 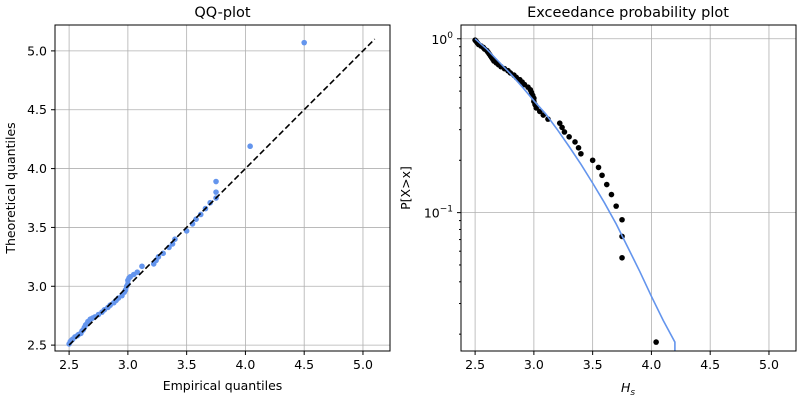 What do you see at coordinates (222, 13) in the screenshot?
I see `qq-plot-title: QQ-plot` at bounding box center [222, 13].